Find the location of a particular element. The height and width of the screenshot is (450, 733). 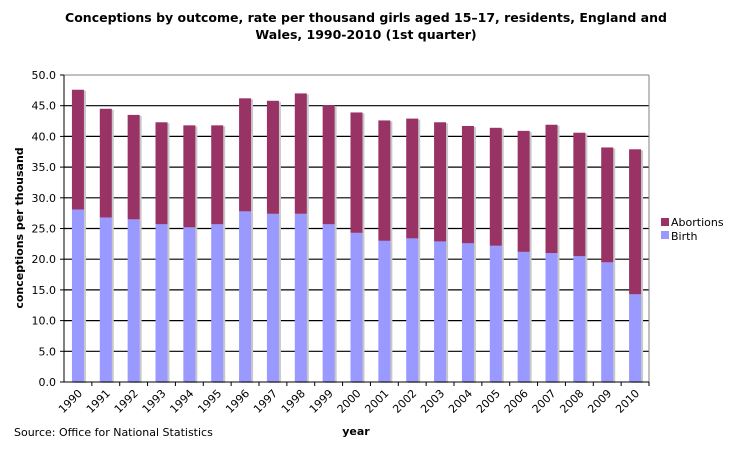

y-tick-label: 10.0 is located at coordinates (44, 321).